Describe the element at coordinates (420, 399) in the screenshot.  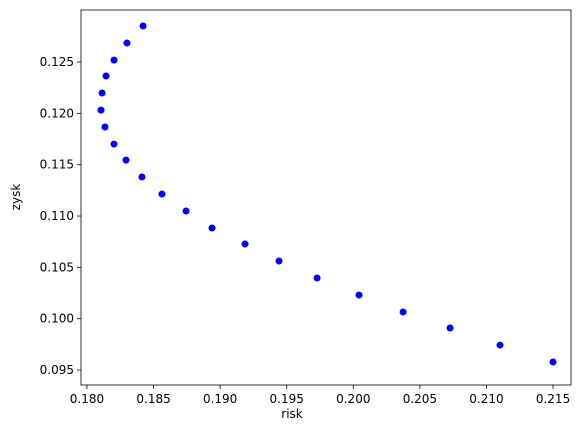
I see `x-tick-label: 0.205` at that location.